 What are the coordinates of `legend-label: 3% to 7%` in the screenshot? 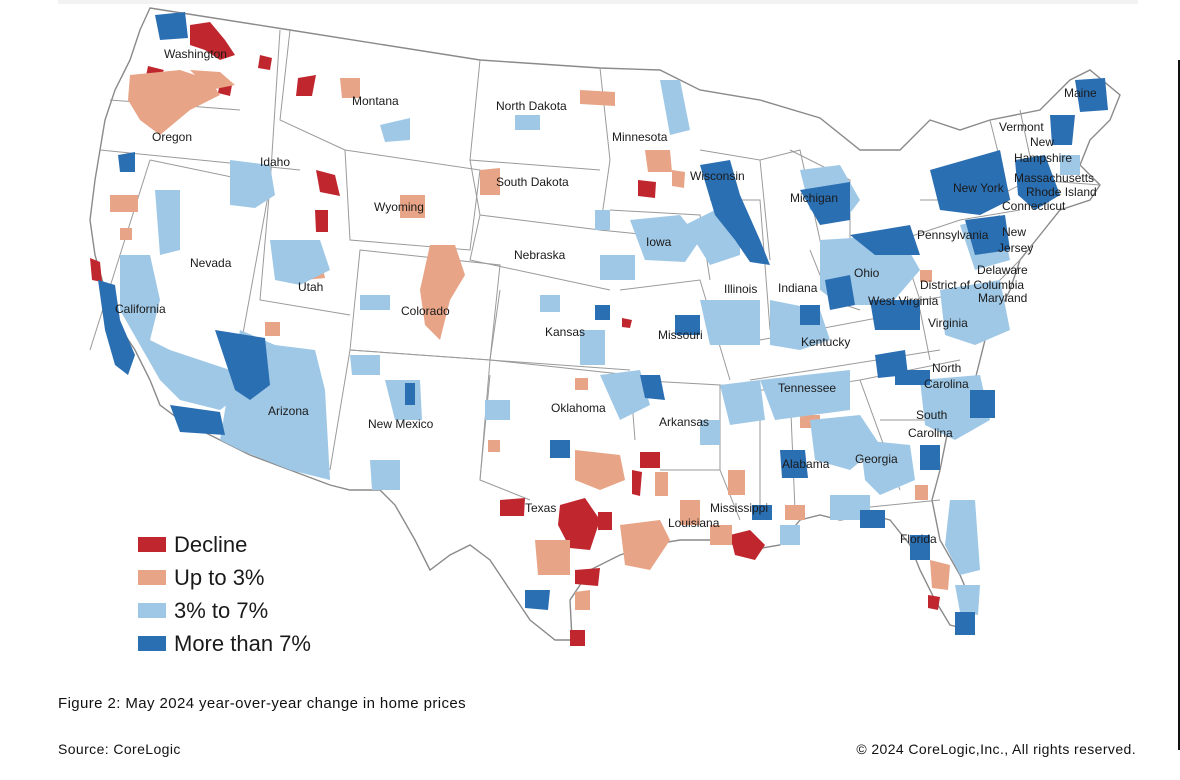 It's located at (221, 610).